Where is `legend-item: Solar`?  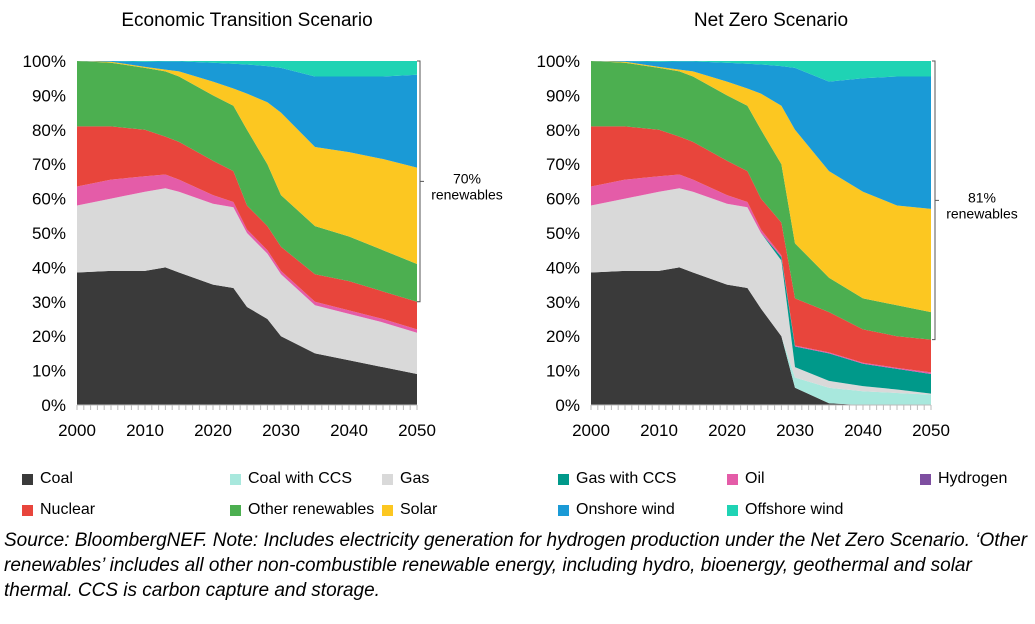
legend-item: Solar is located at coordinates (409, 510).